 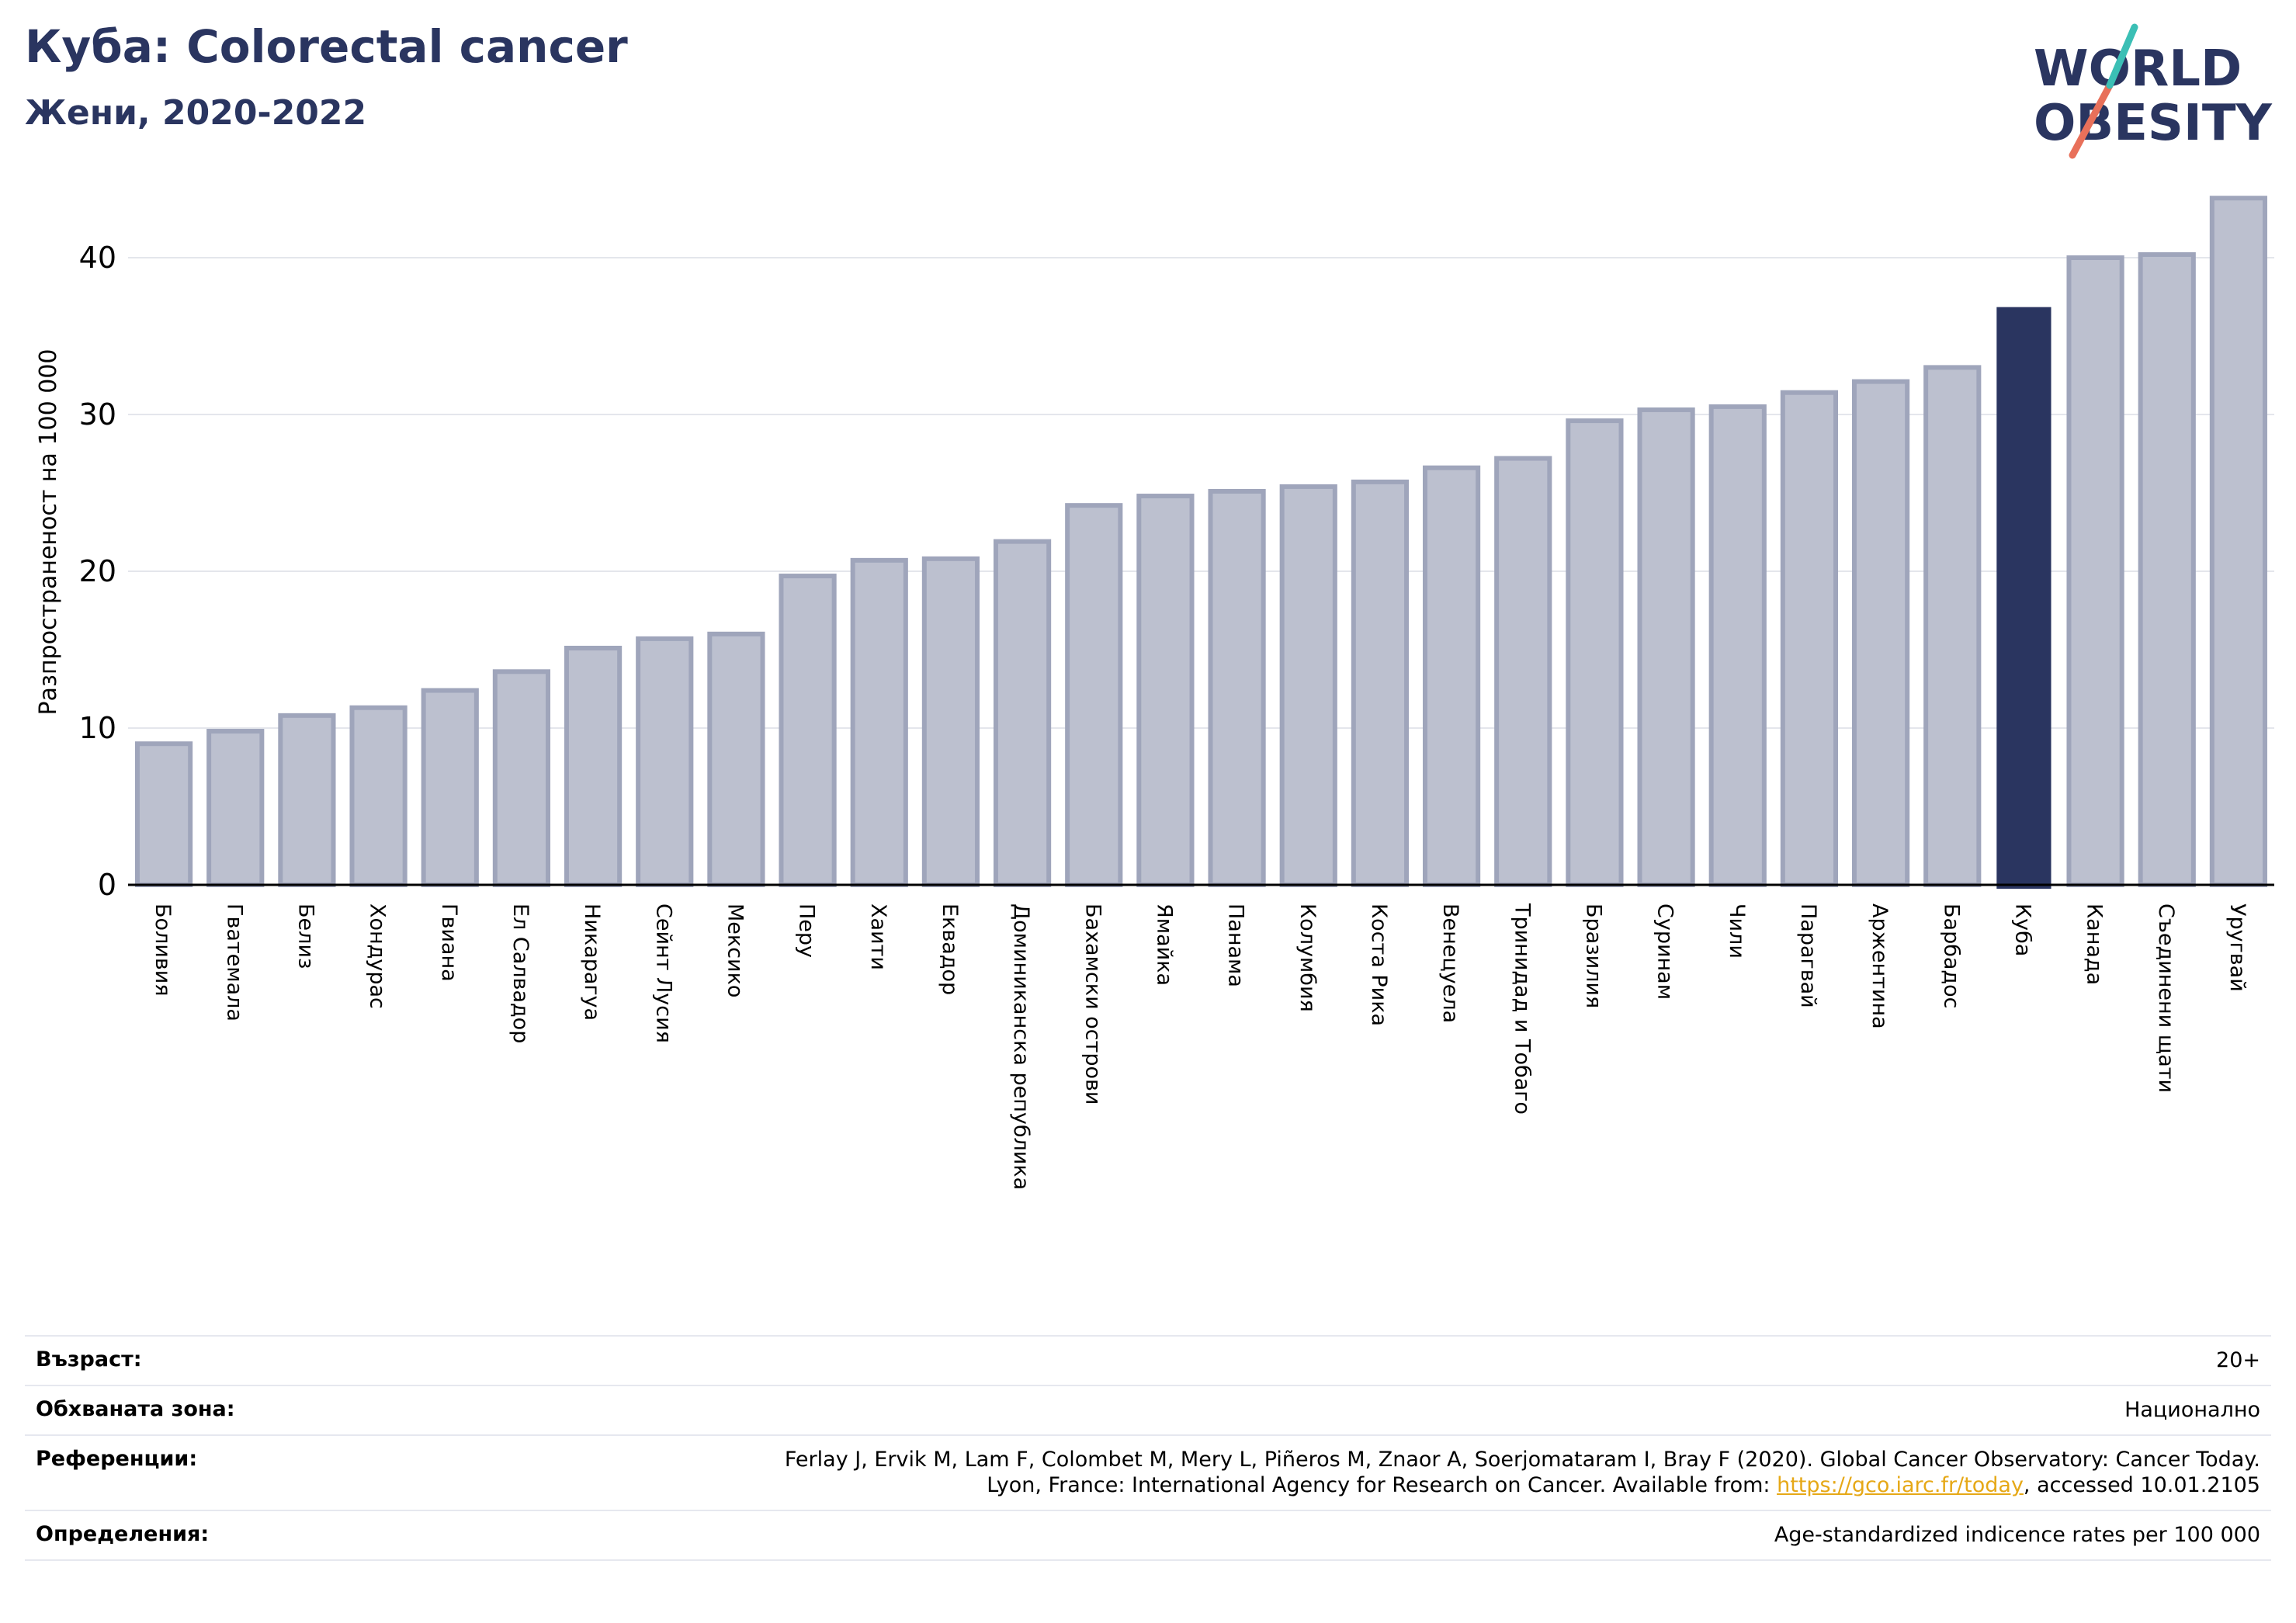 I want to click on x-tick-label: Венецуела, so click(x=1450, y=963).